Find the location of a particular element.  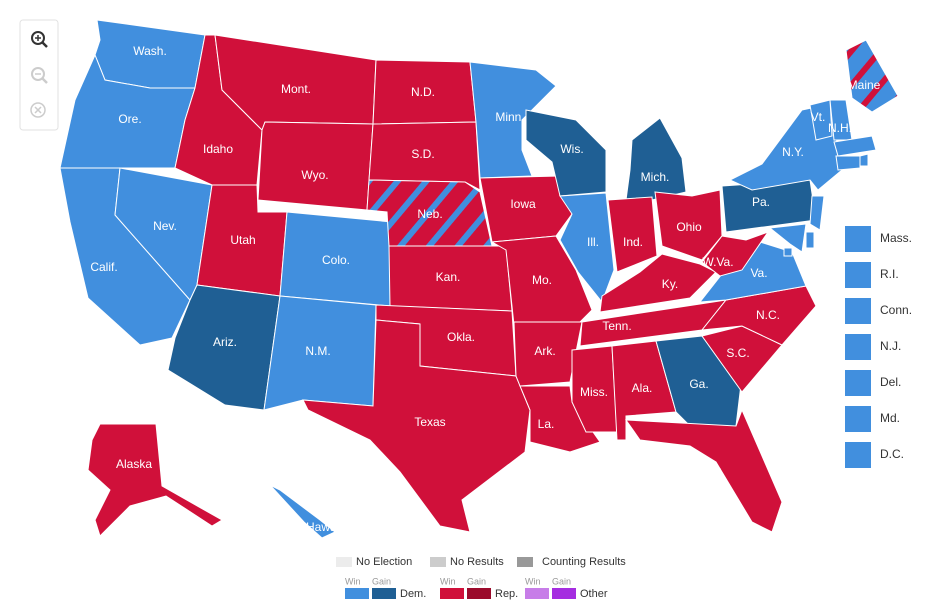

state-label: Idaho is located at coordinates (218, 149).